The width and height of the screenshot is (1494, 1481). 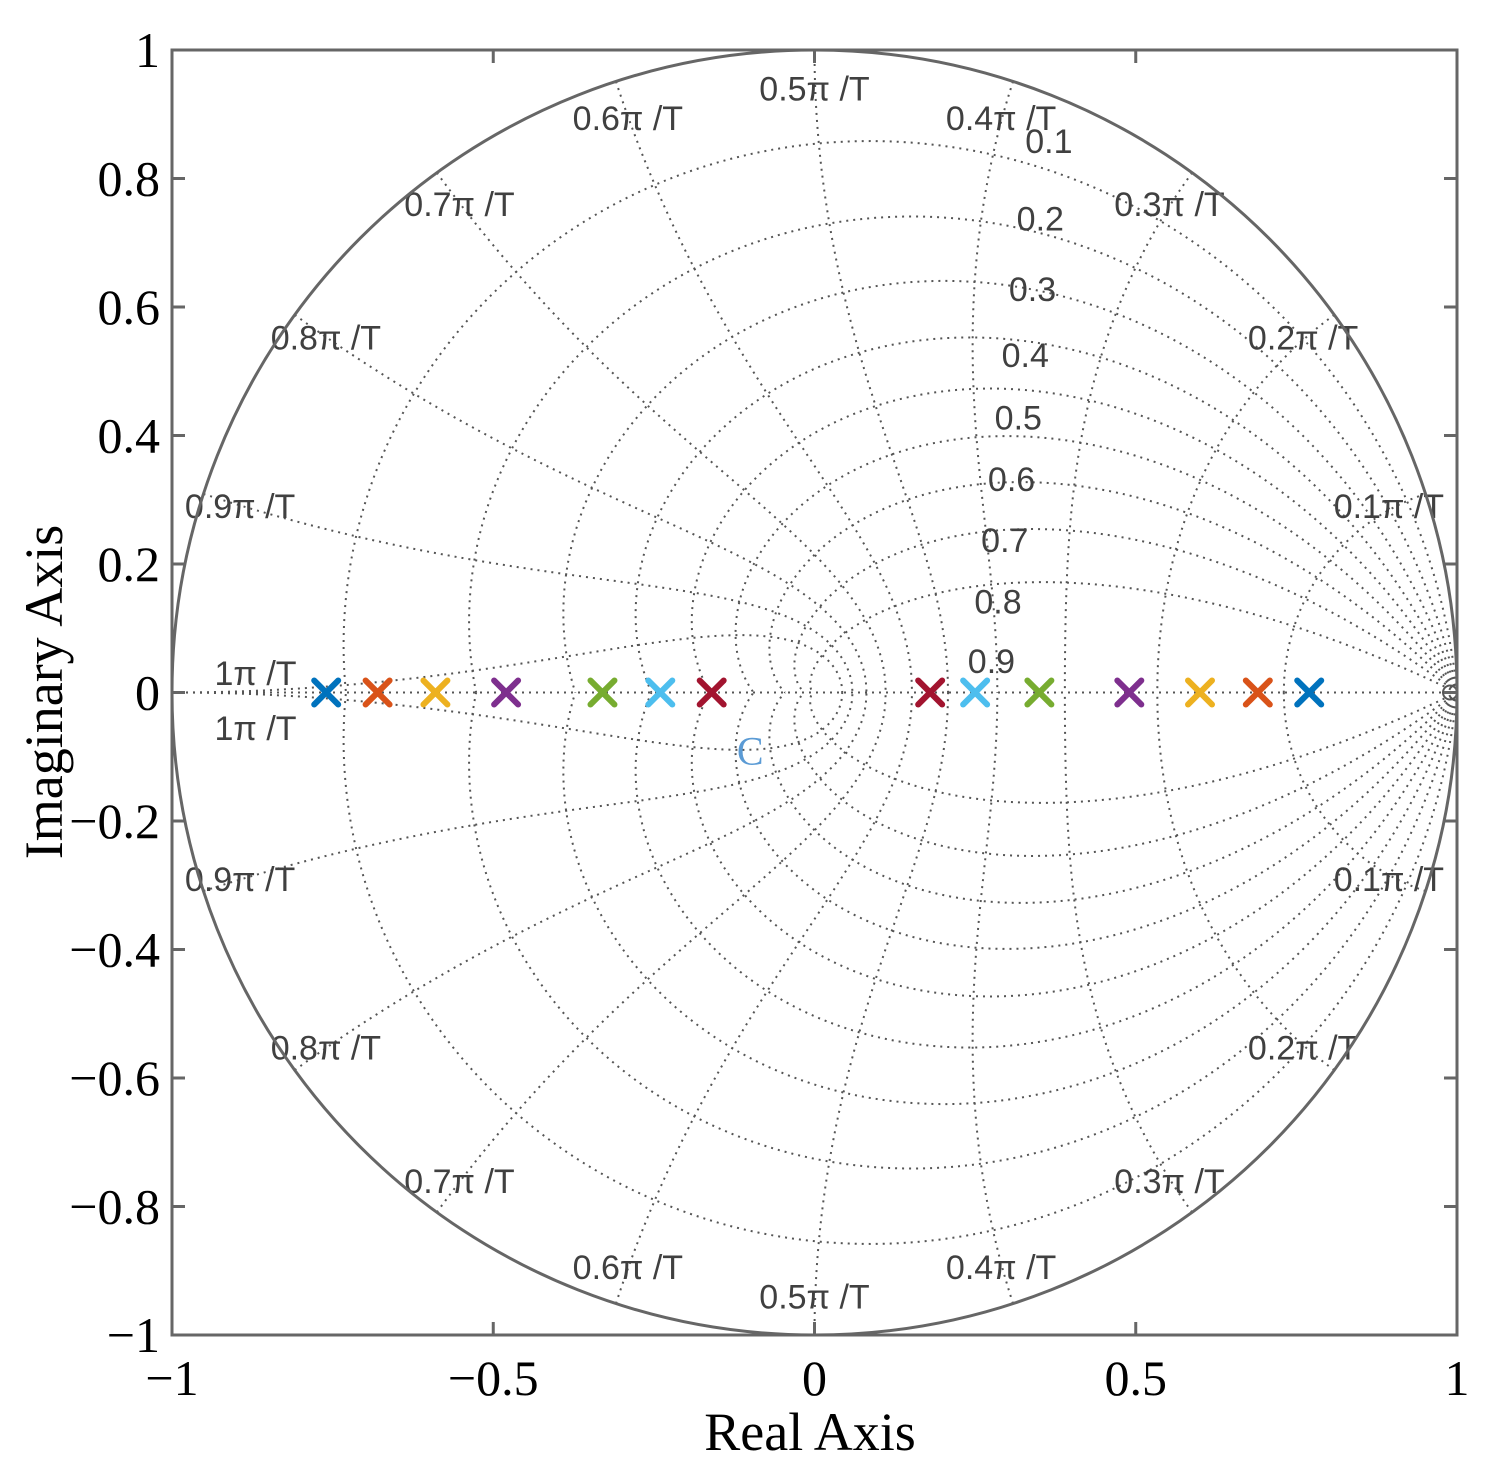 I want to click on frequency-label-upper: 1π /T, so click(x=256, y=674).